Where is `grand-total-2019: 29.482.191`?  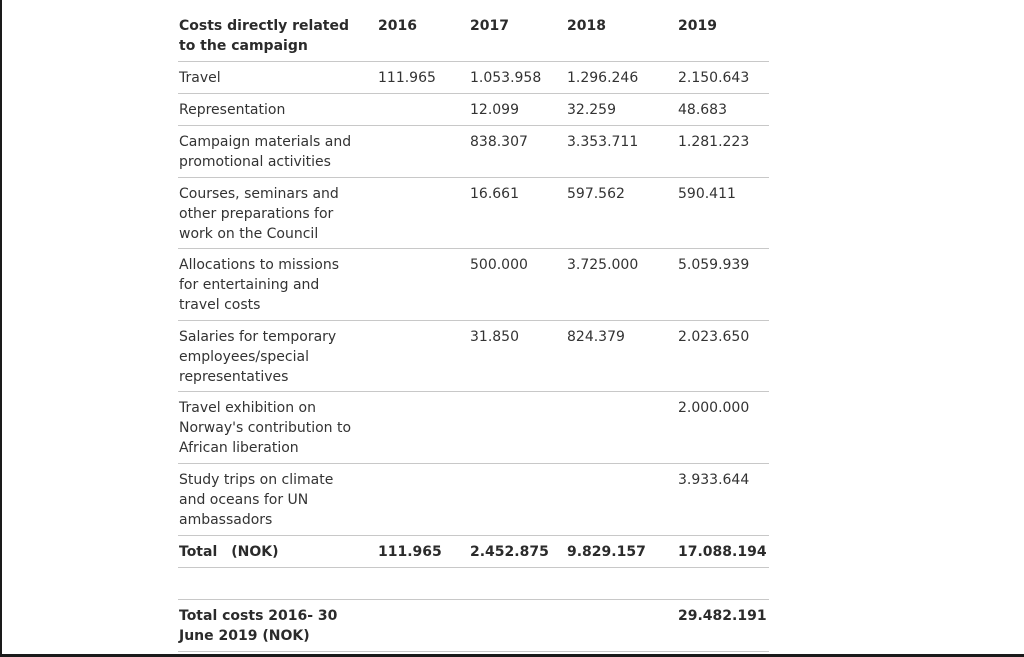
grand-total-2019: 29.482.191 is located at coordinates (722, 616).